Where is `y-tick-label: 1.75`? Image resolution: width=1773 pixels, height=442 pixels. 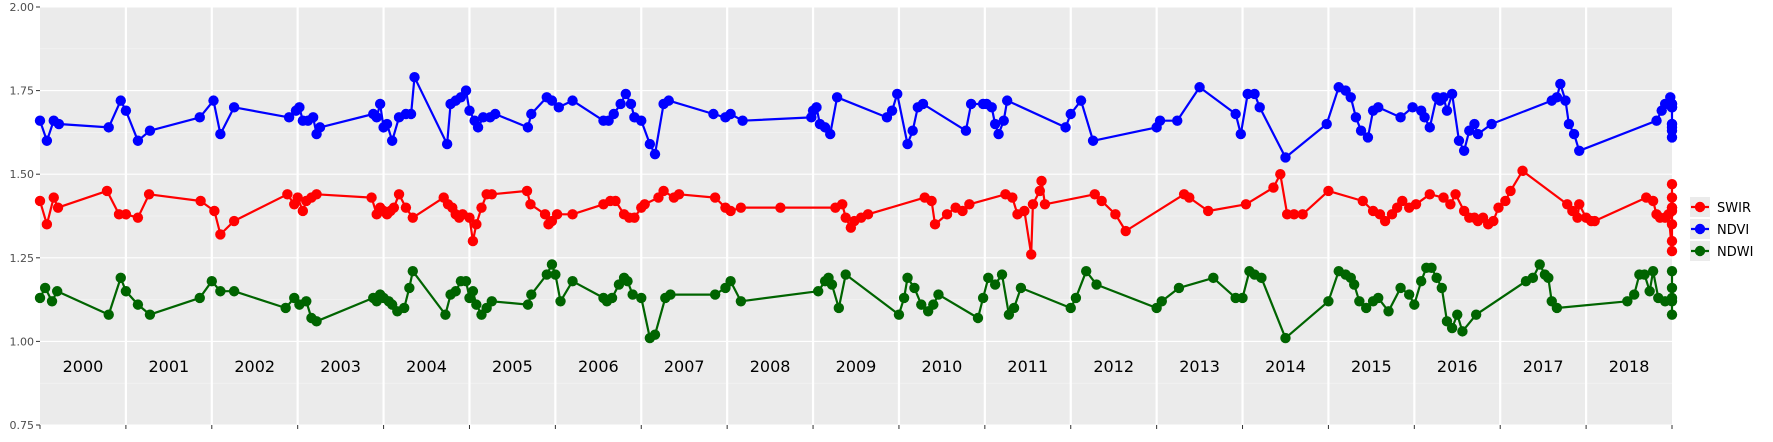 y-tick-label: 1.75 is located at coordinates (22, 91).